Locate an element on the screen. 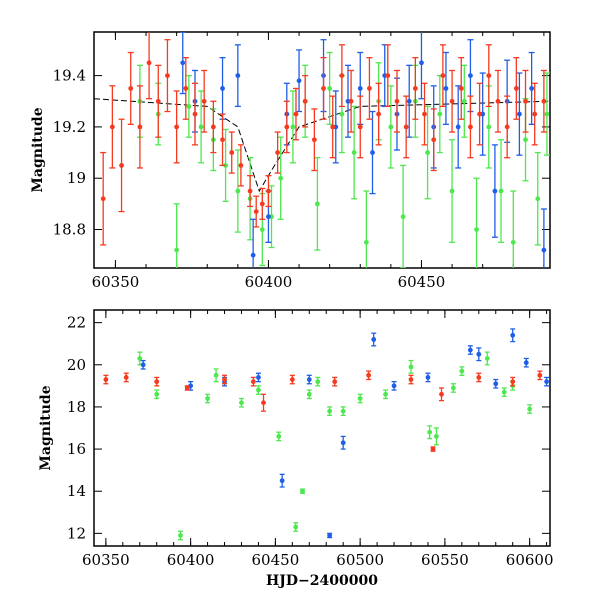 The height and width of the screenshot is (600, 600). bottom-series-red is located at coordinates (323, 411).